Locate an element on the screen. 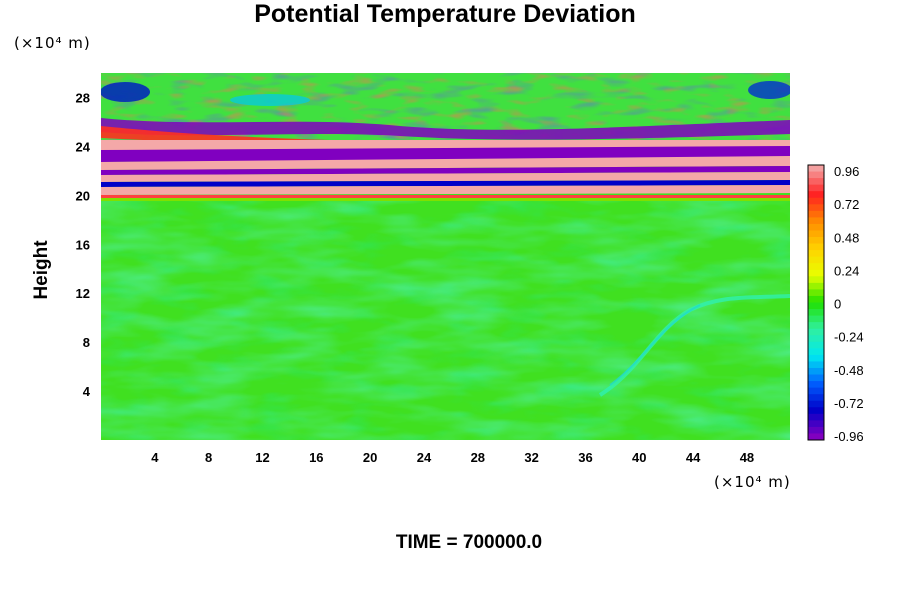  y-tick-label: 20 is located at coordinates (83, 195).